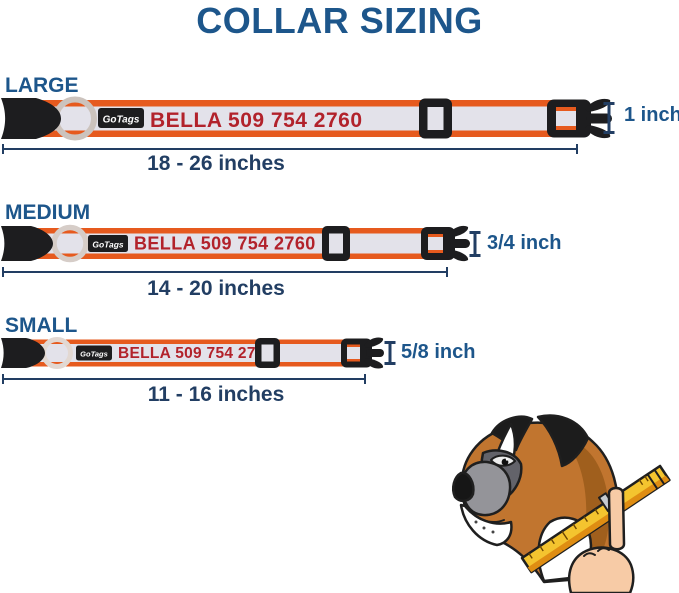 The height and width of the screenshot is (593, 679). What do you see at coordinates (184, 379) in the screenshot?
I see `measurement-line-small` at bounding box center [184, 379].